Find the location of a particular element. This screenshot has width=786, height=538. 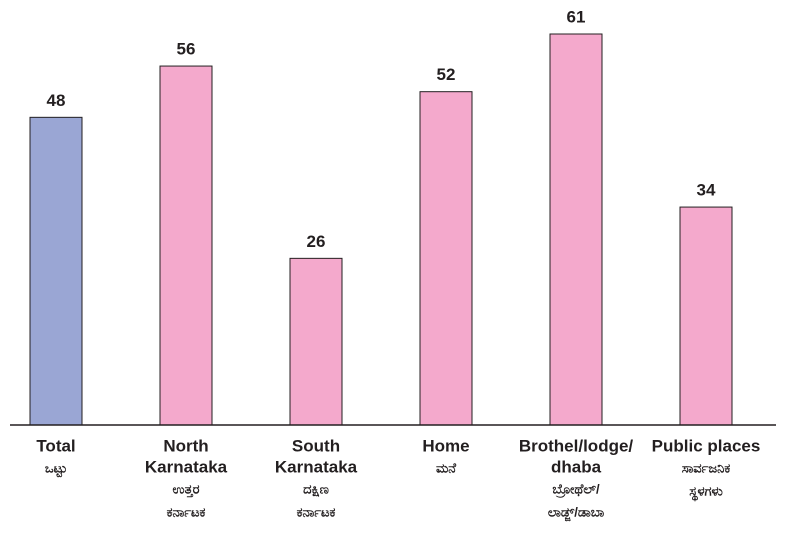

value-label: 26 is located at coordinates (316, 241).